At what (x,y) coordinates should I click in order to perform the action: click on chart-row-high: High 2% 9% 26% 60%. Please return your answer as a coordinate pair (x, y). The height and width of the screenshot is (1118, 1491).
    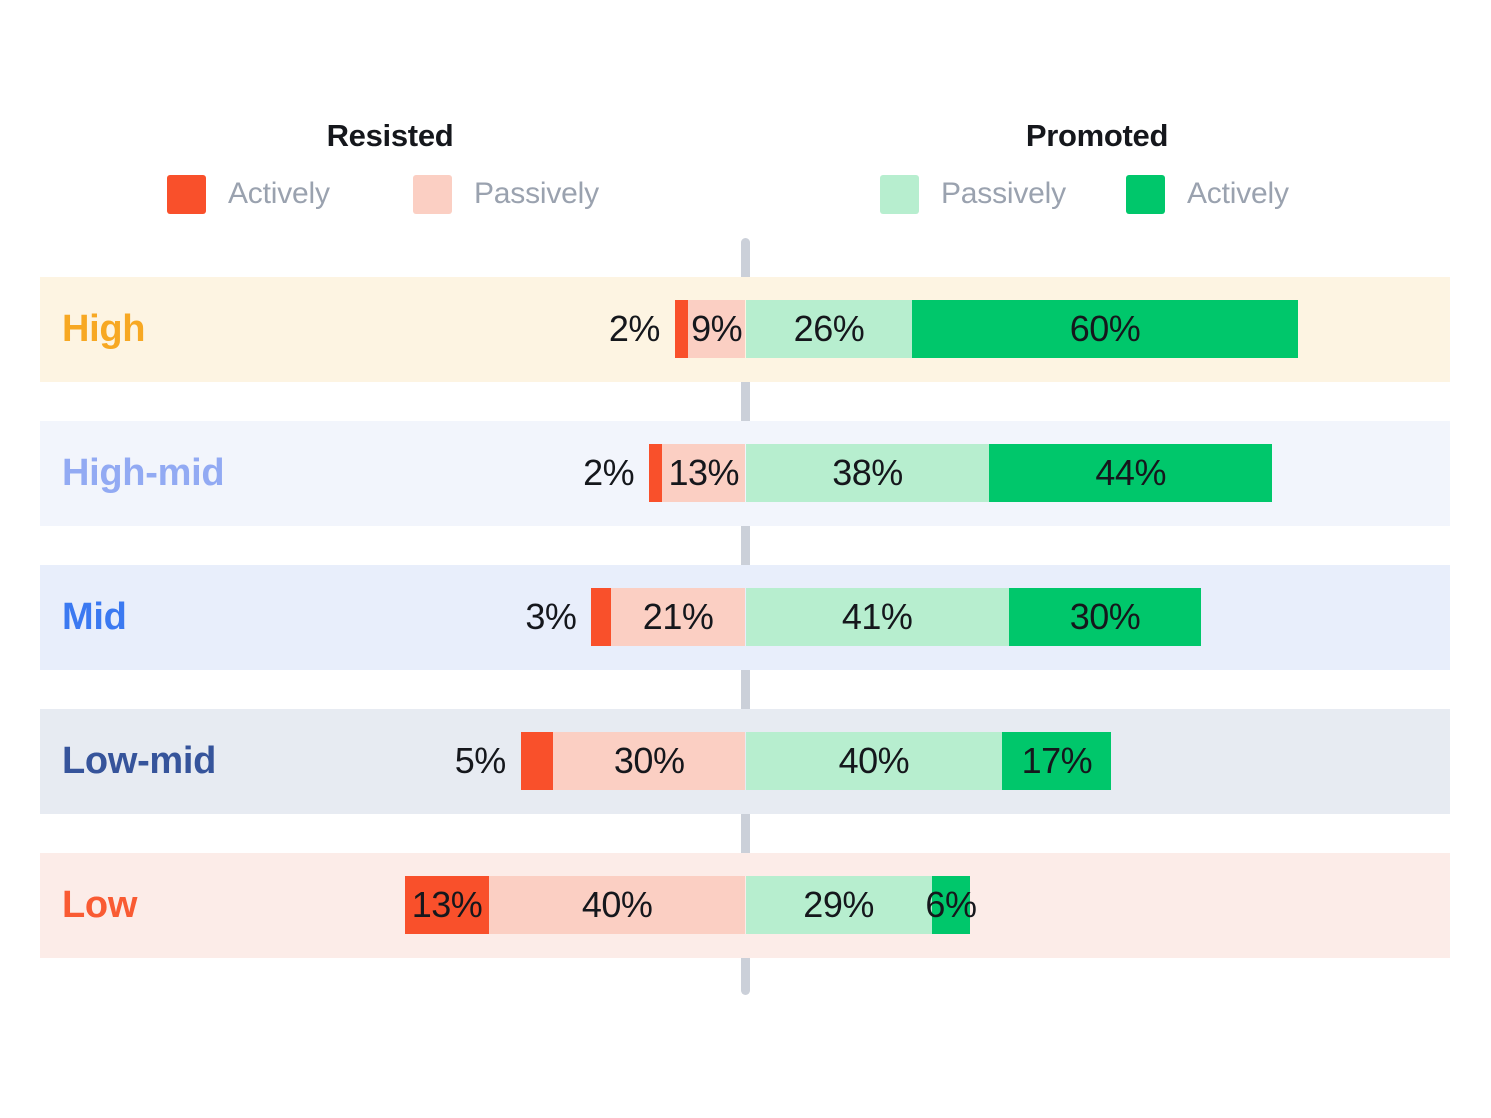
    Looking at the image, I should click on (745, 329).